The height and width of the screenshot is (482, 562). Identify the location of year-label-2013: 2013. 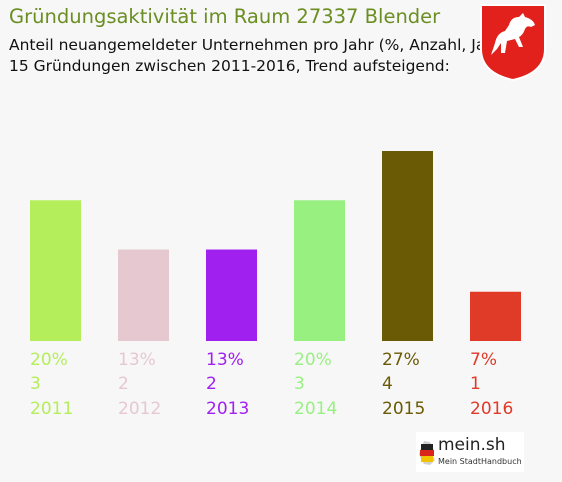
(227, 409).